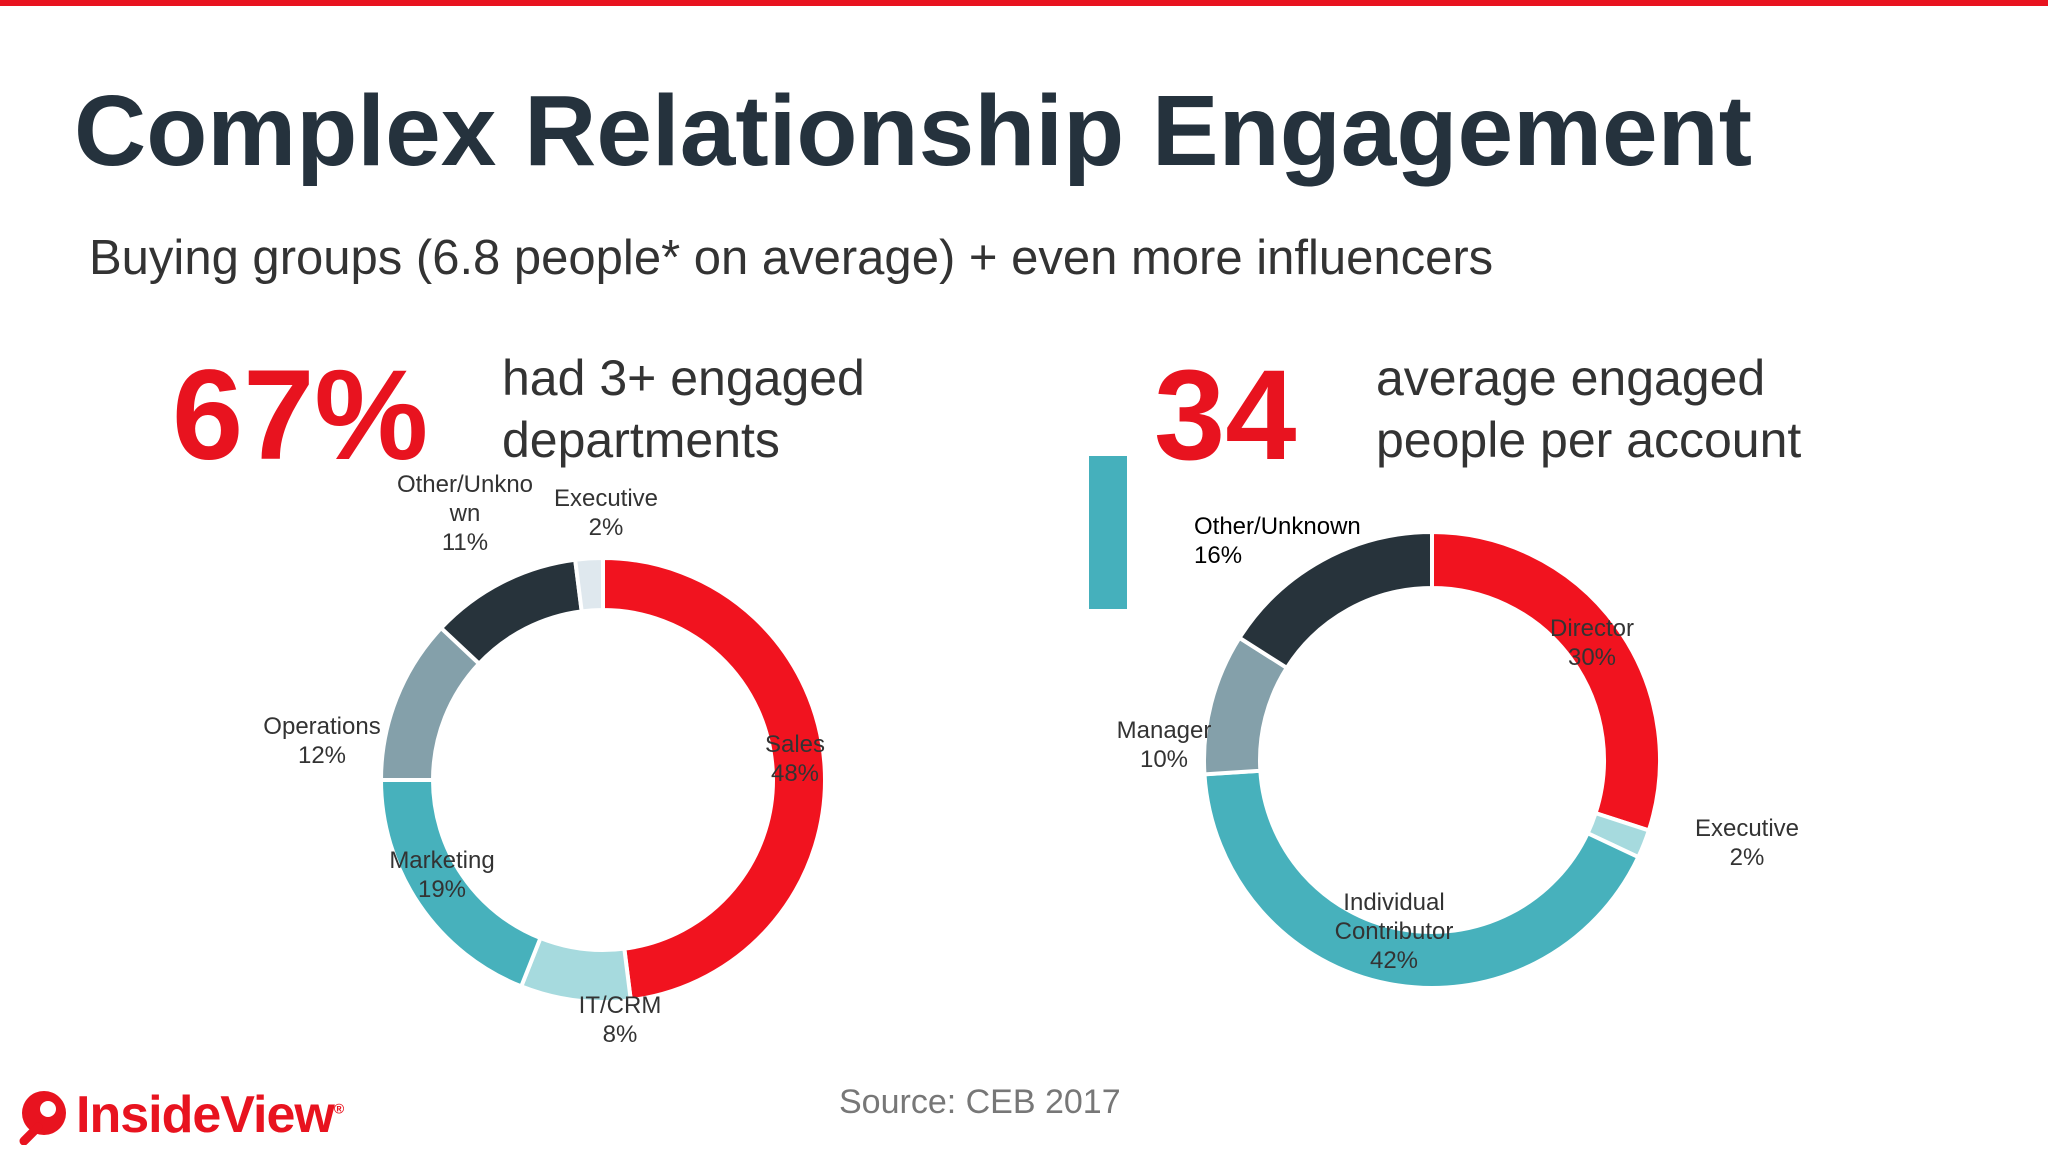  Describe the element at coordinates (683, 409) in the screenshot. I see `stat-description-departments: had 3+ engaged departments` at that location.